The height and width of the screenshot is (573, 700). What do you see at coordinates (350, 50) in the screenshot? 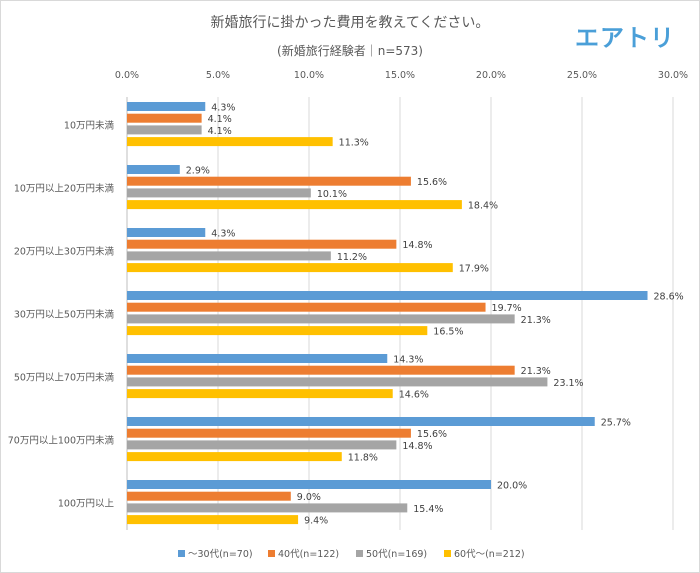
I see `chart-subtitle: (新婚旅行経験者｜n=573)` at bounding box center [350, 50].